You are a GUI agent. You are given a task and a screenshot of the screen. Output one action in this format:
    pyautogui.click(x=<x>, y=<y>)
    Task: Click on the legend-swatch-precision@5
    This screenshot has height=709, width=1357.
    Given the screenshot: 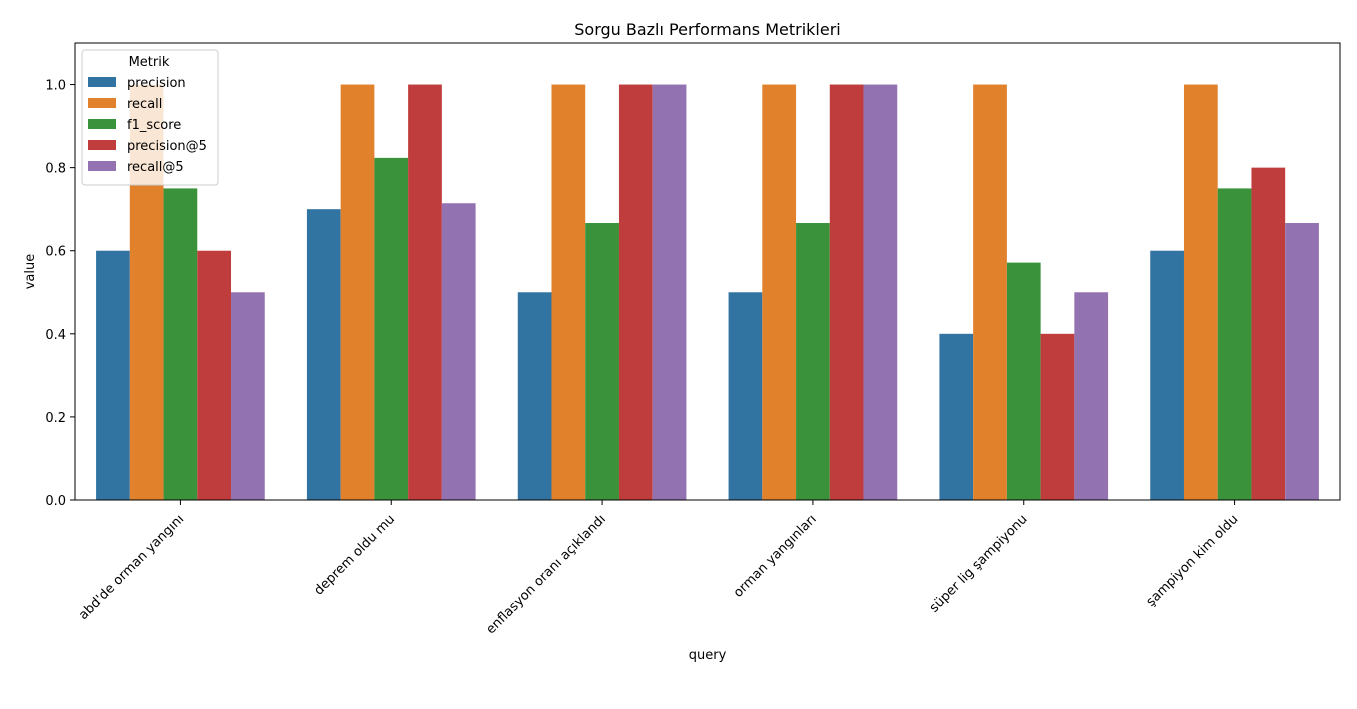 What is the action you would take?
    pyautogui.click(x=102, y=145)
    